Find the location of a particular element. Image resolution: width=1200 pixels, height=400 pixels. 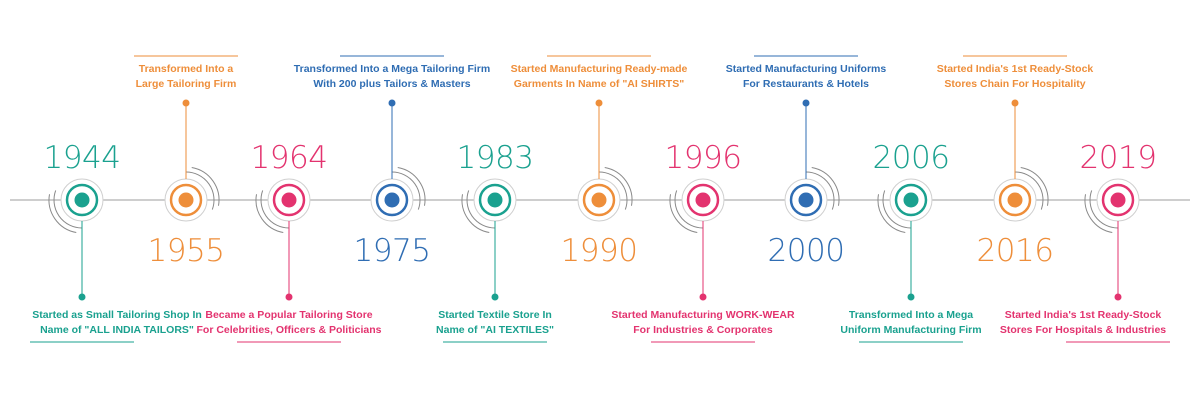

year-label: 1990 is located at coordinates (599, 251).